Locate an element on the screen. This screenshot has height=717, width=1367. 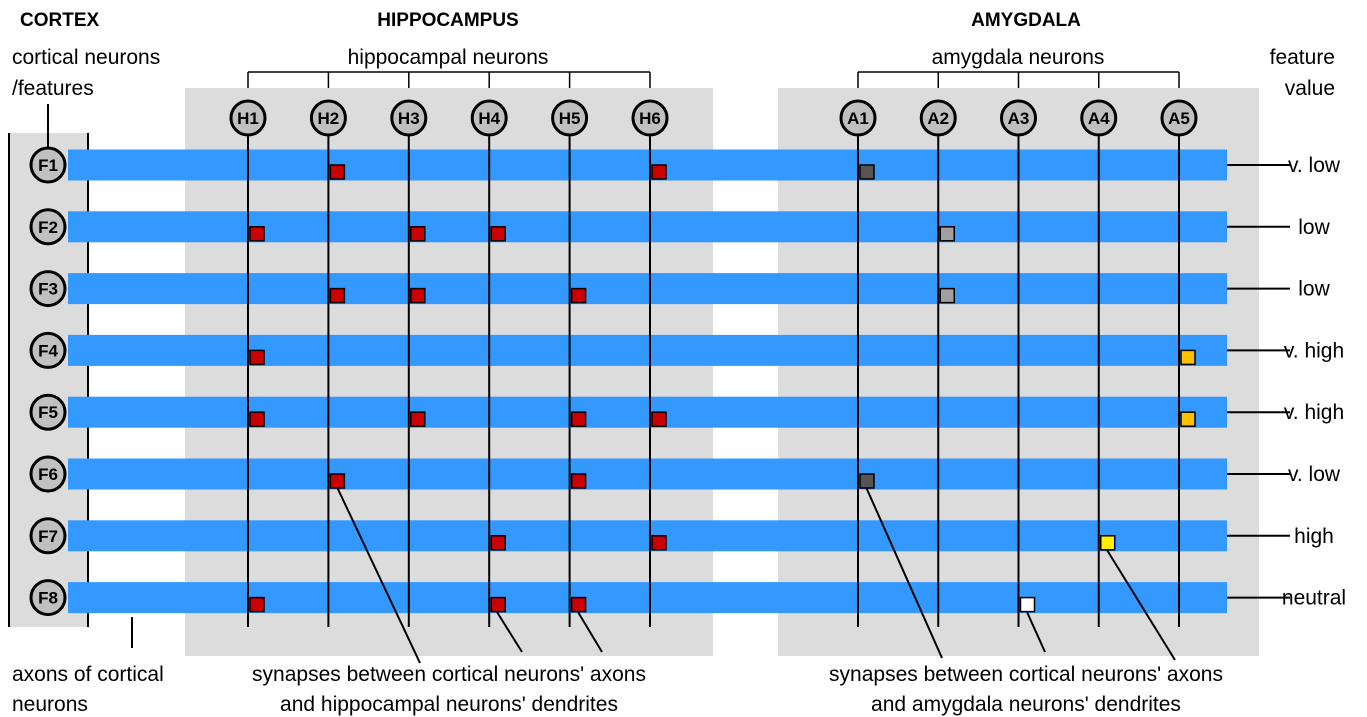
amyg-node-label: A4 is located at coordinates (1099, 118).